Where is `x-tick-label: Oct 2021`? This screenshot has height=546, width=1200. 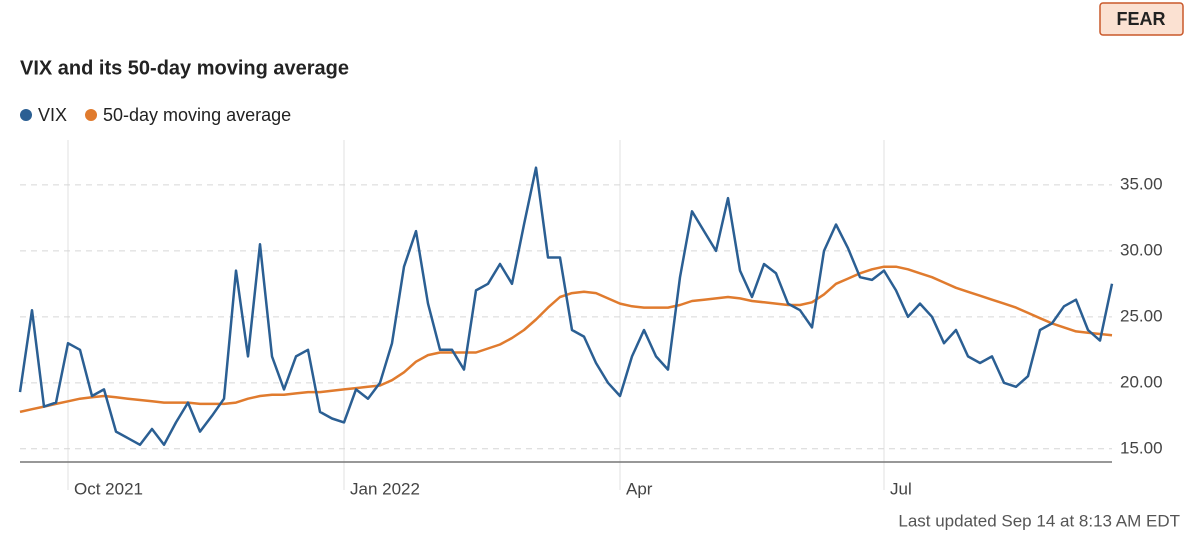 x-tick-label: Oct 2021 is located at coordinates (108, 488).